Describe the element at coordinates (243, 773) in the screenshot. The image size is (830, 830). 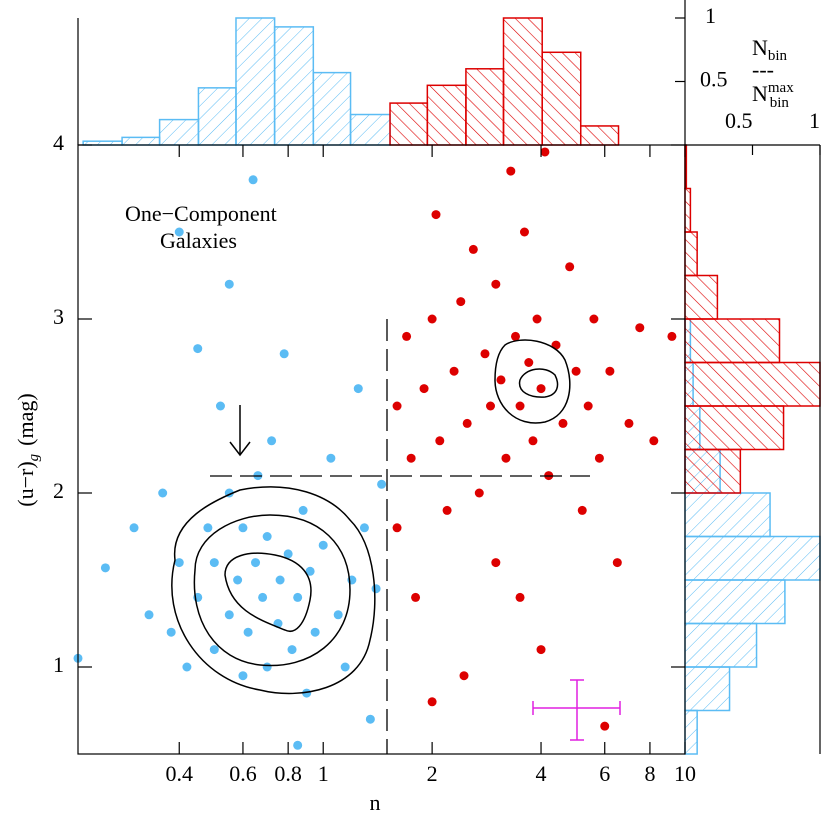
I see `x-tick-label: 0.6` at that location.